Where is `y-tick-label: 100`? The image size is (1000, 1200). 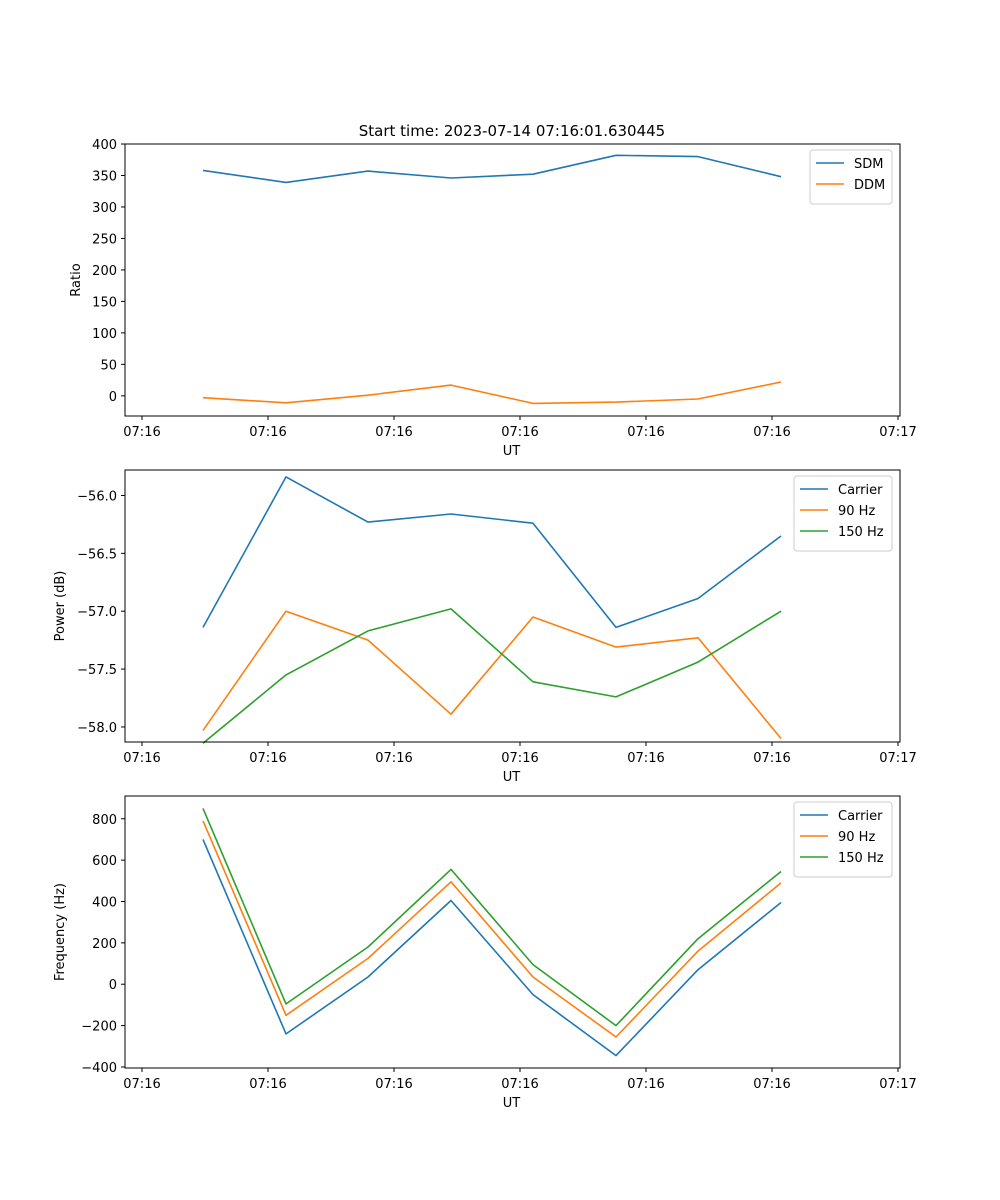 y-tick-label: 100 is located at coordinates (104, 334).